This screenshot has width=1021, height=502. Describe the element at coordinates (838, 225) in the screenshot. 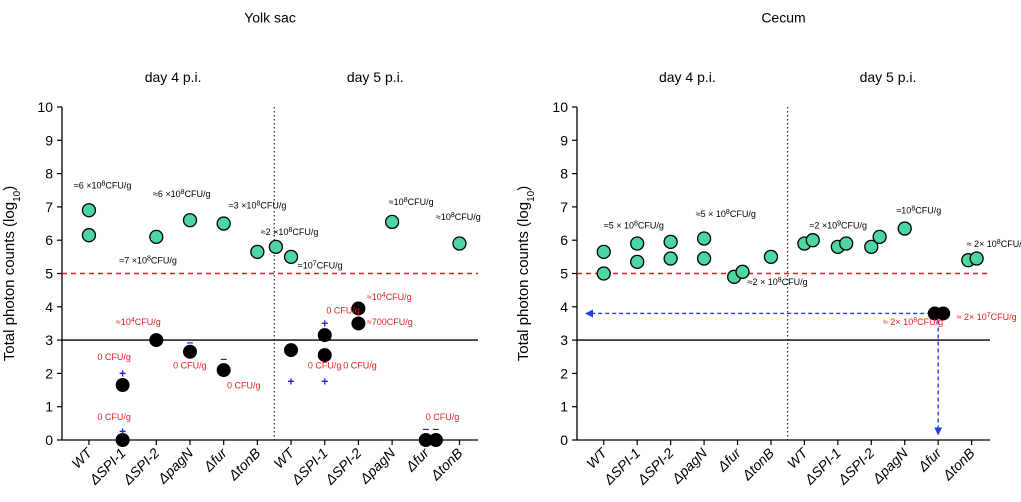

I see `cfu-annotation: ≈2 ×109CFU/g` at that location.